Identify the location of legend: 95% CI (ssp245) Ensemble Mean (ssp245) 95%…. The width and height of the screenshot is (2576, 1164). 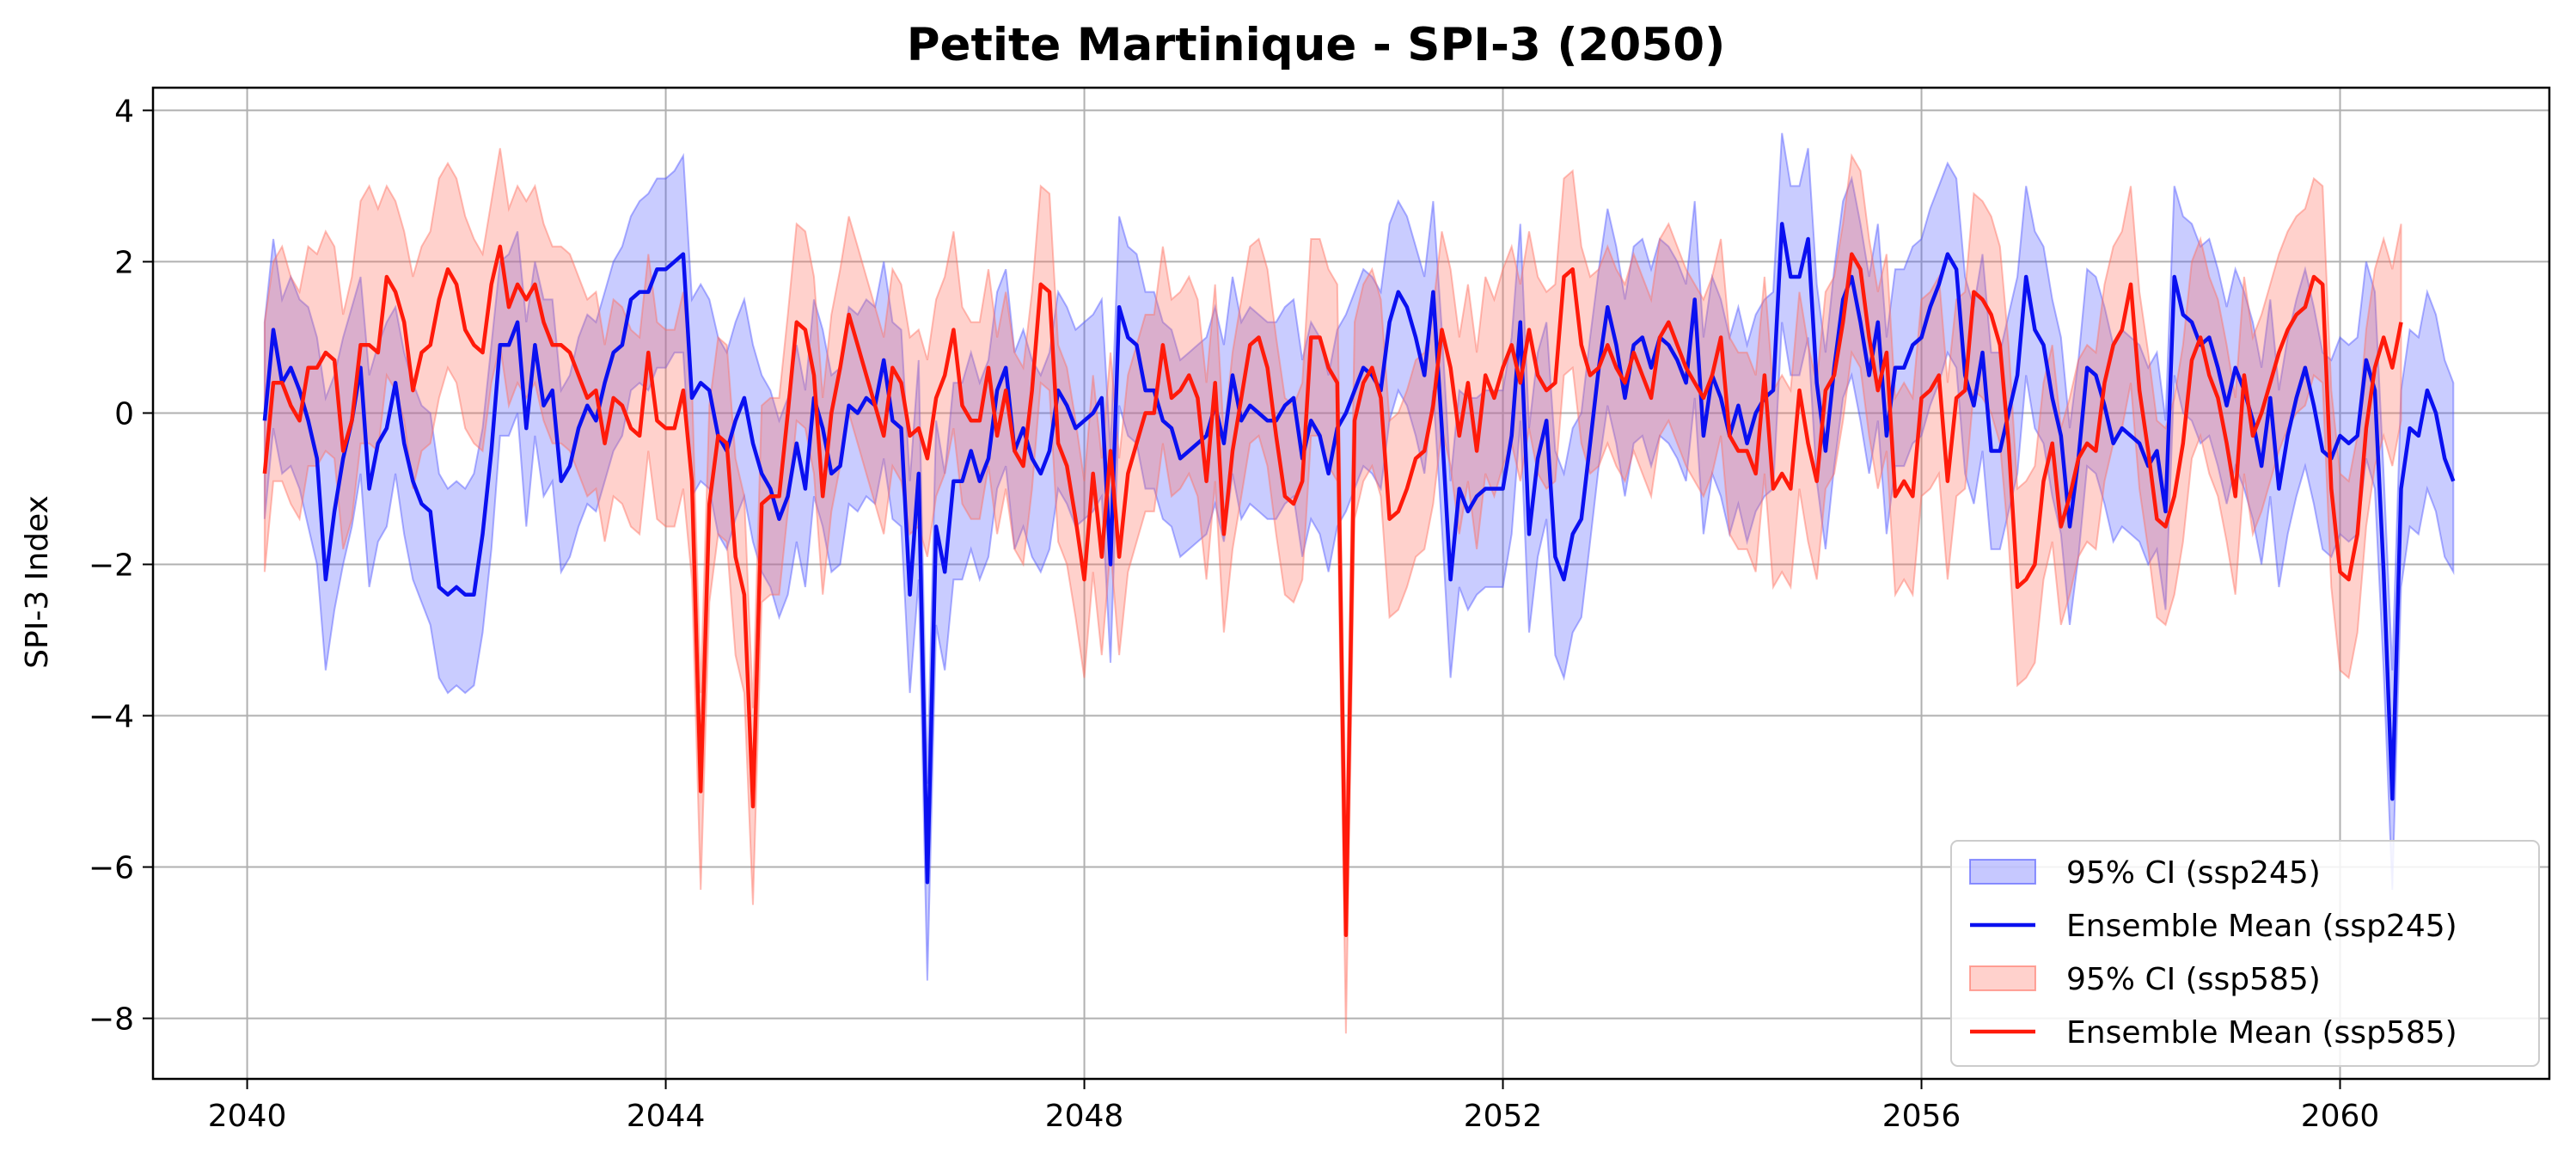
(2245, 953).